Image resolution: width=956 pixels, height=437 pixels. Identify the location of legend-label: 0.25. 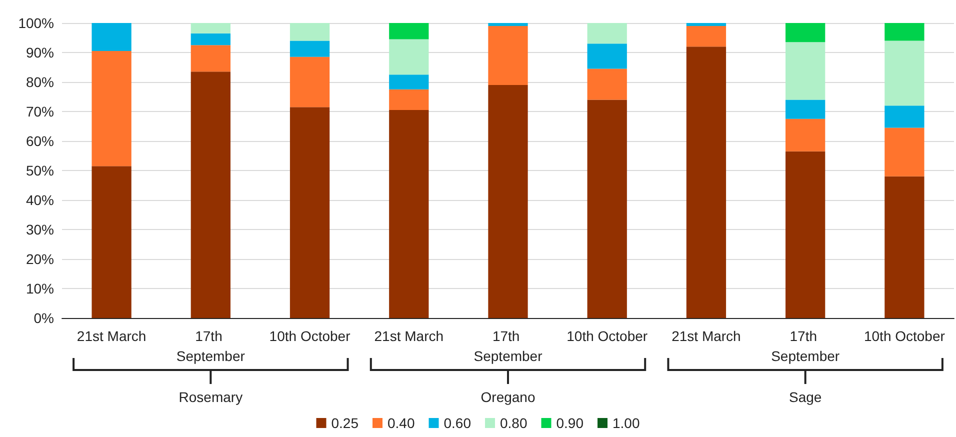
(345, 423).